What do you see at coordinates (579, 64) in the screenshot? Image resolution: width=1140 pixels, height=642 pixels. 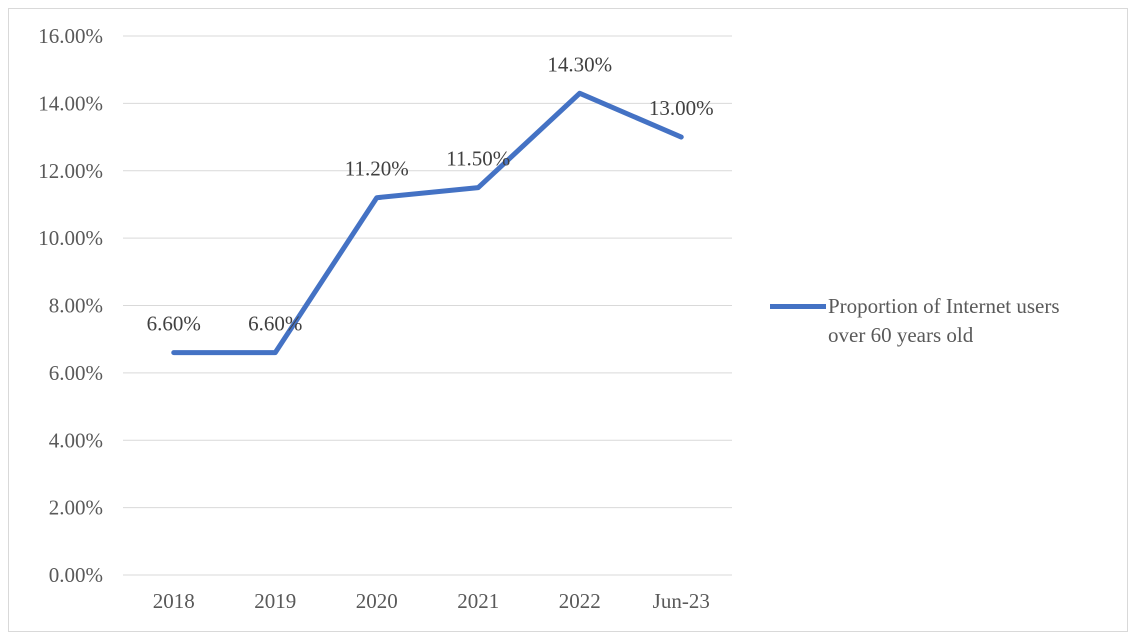 I see `data-label: 14.30%` at bounding box center [579, 64].